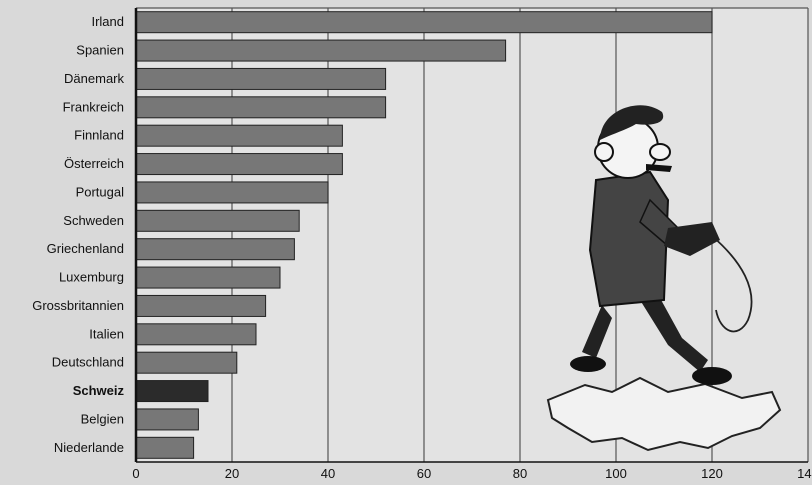 The width and height of the screenshot is (812, 485). Describe the element at coordinates (85, 248) in the screenshot. I see `category-label: Griechenland` at that location.